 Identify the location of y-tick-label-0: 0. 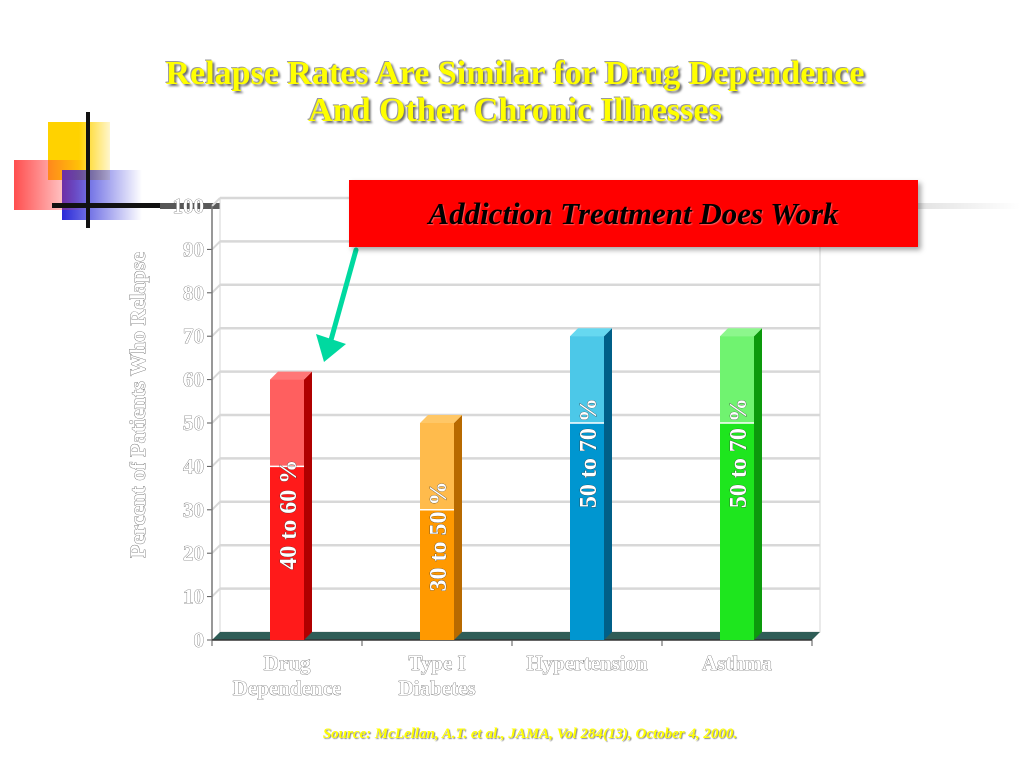
(199, 640).